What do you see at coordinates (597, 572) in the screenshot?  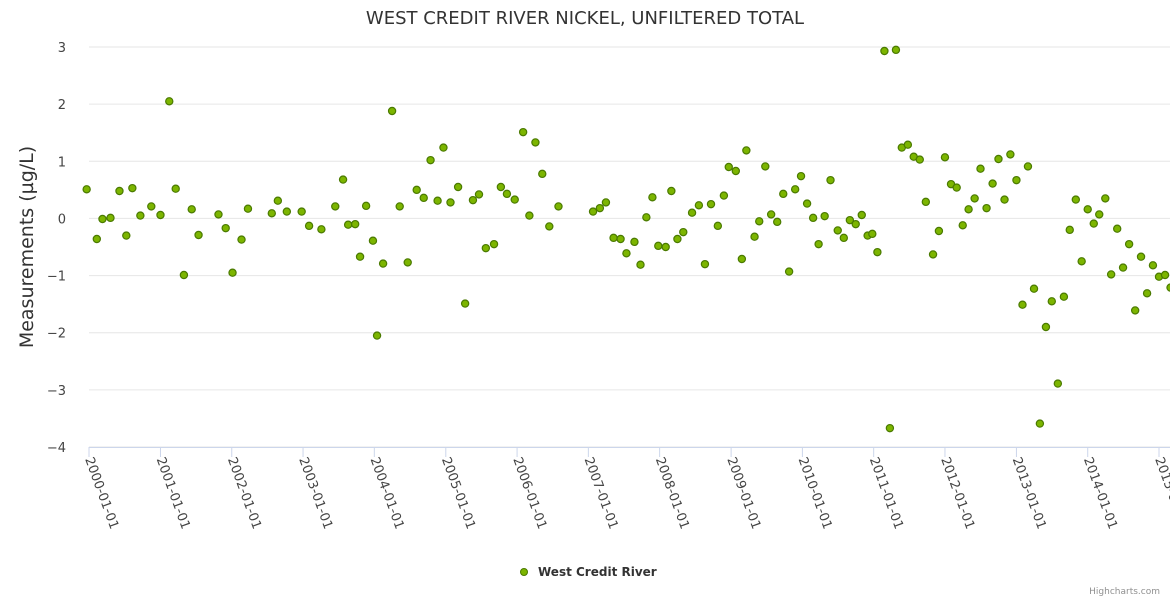 I see `legend-item-west-credit-river: West Credit River` at bounding box center [597, 572].